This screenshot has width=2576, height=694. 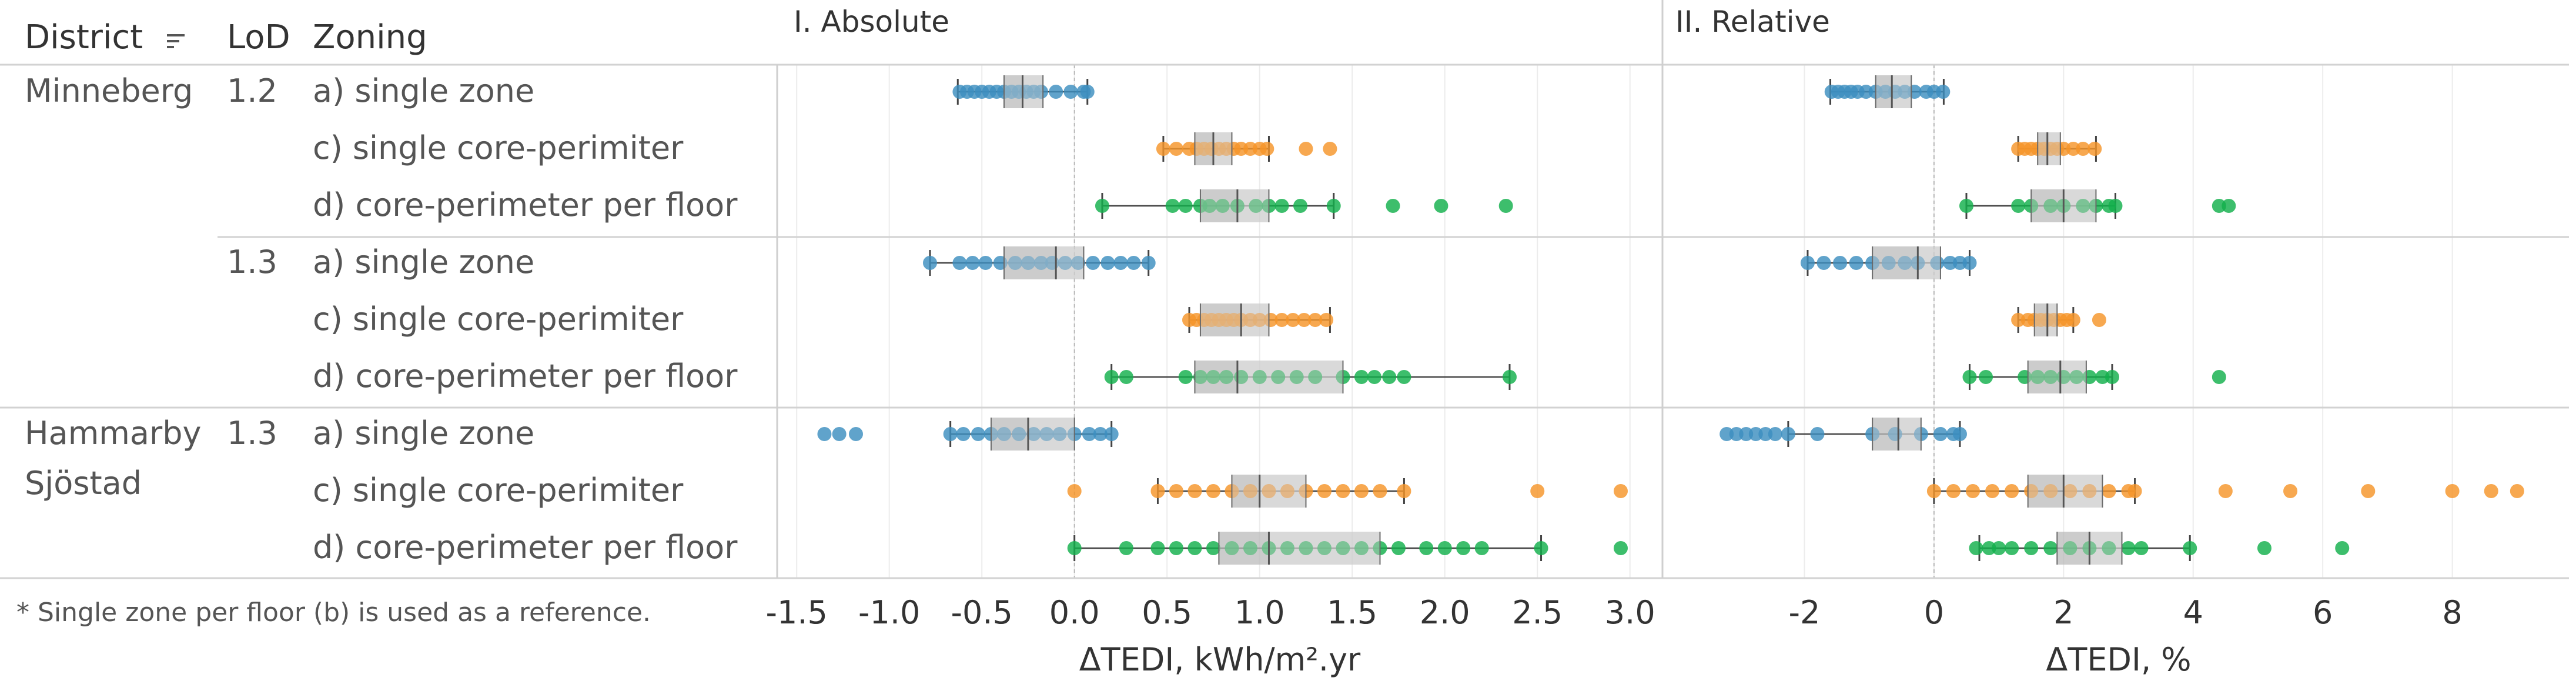 What do you see at coordinates (1220, 660) in the screenshot?
I see `x-axis-label: ΔTEDI, kWh/m².yr` at bounding box center [1220, 660].